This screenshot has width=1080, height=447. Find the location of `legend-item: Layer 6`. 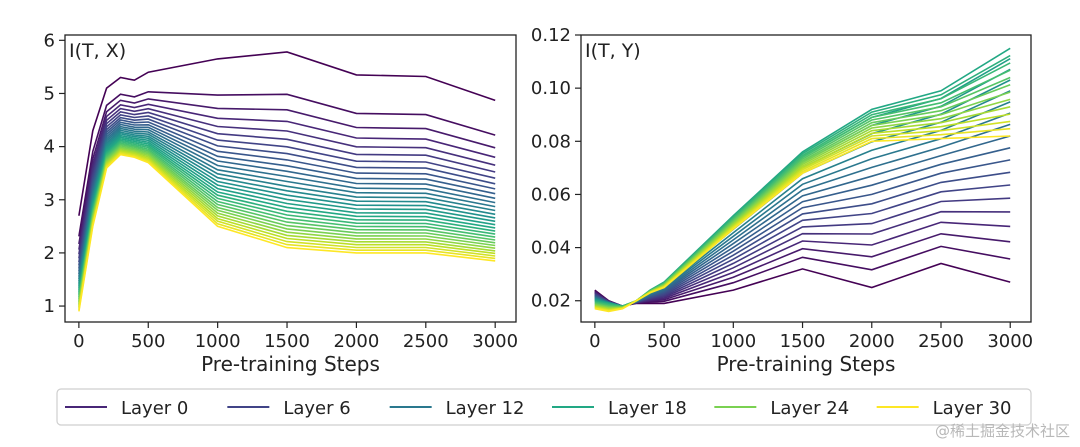

legend-item: Layer 6 is located at coordinates (289, 408).